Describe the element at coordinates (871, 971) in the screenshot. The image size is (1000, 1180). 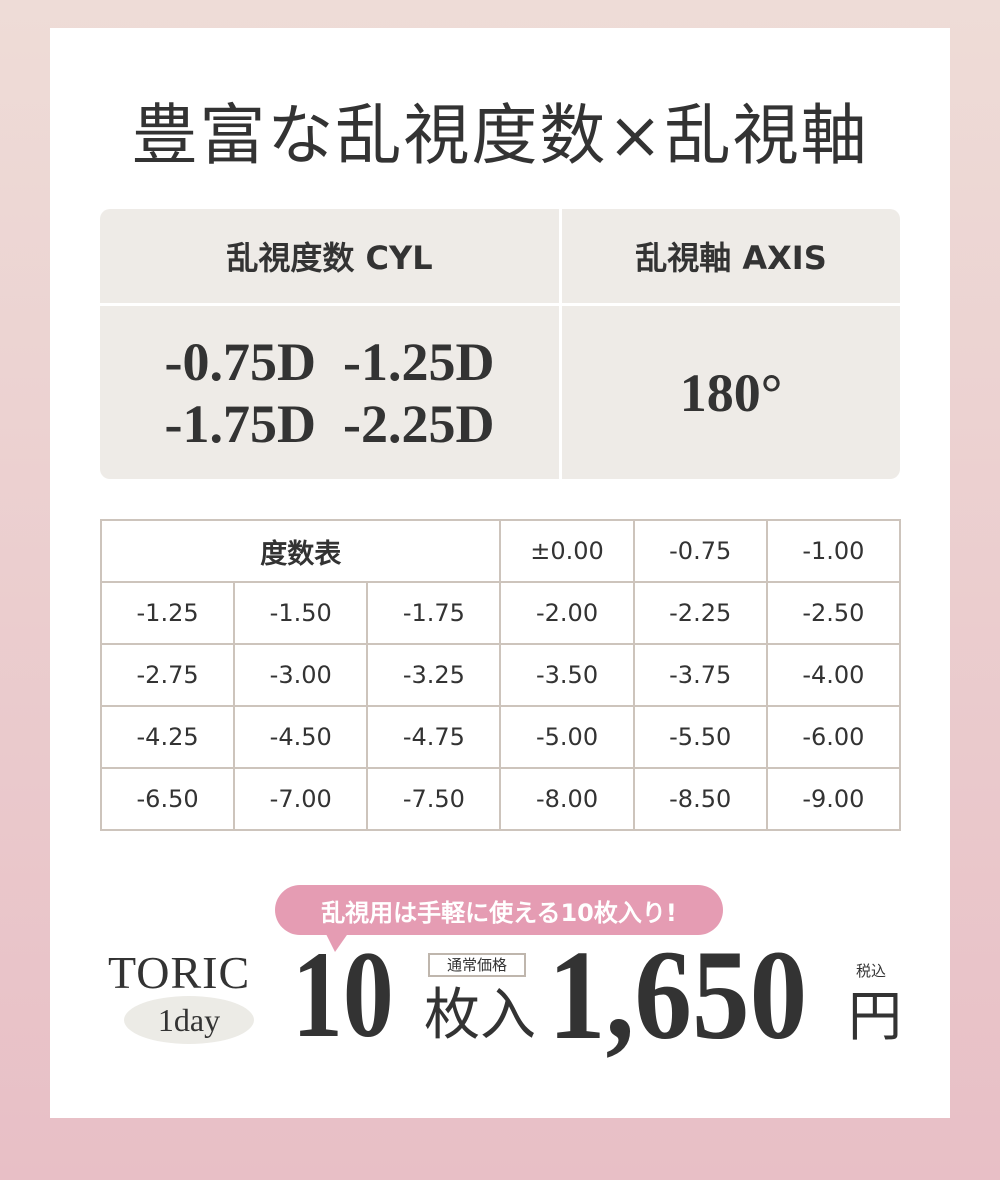
I see `tax-label: 税込` at that location.